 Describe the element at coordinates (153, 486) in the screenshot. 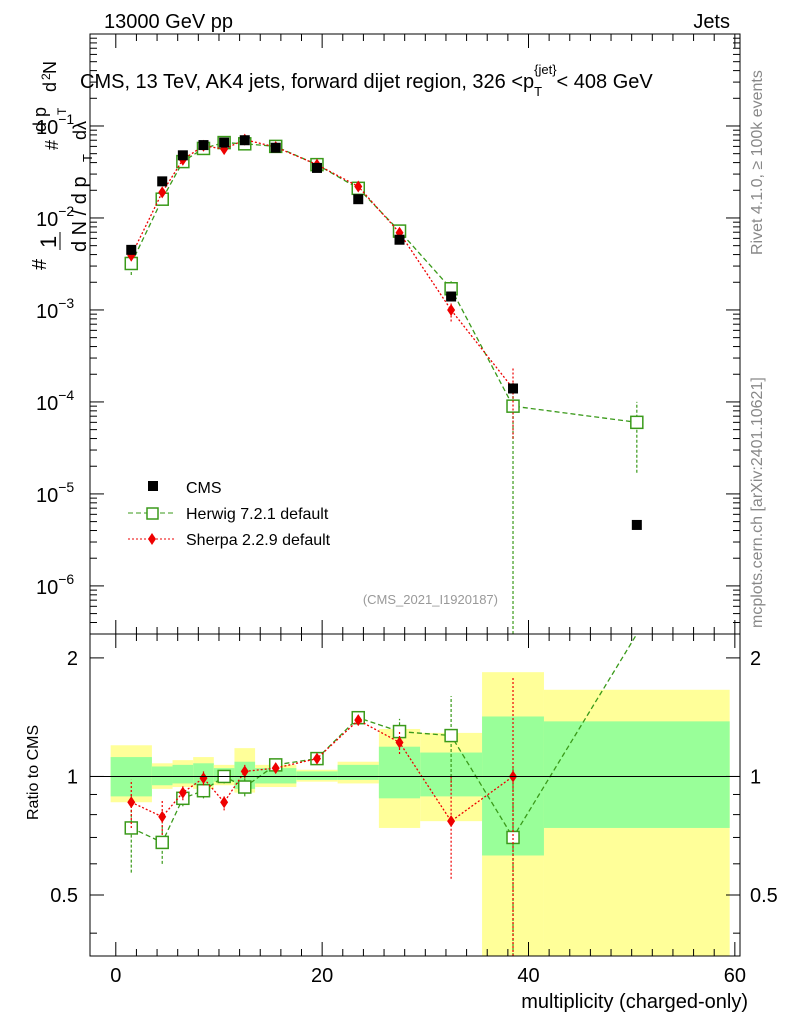

I see `legend-cms-marker` at that location.